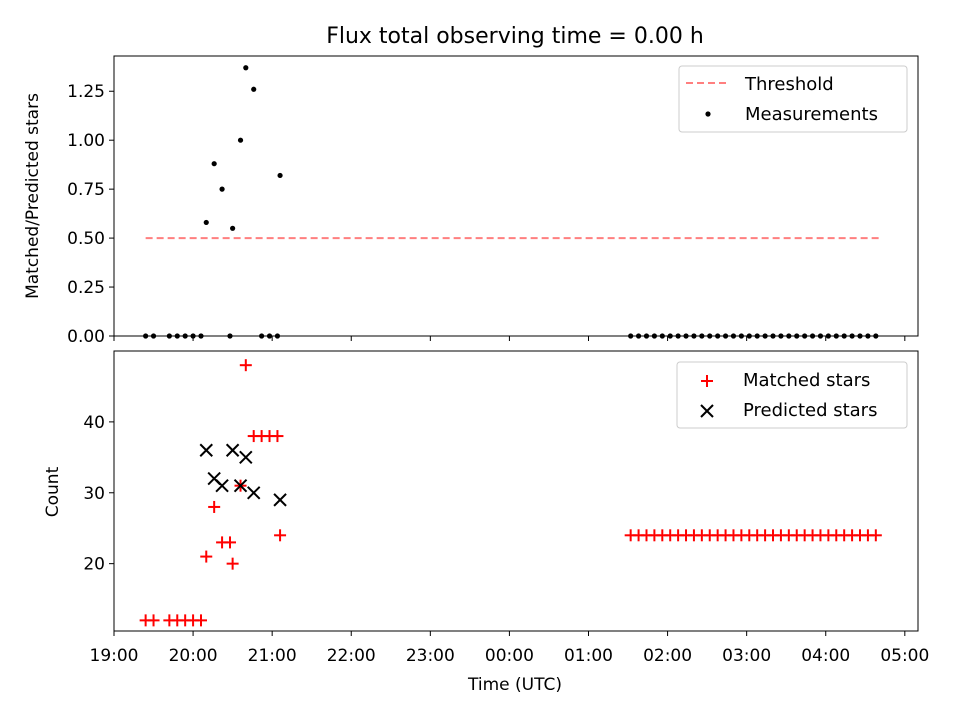  I want to click on legend-measurements-swatch, so click(708, 114).